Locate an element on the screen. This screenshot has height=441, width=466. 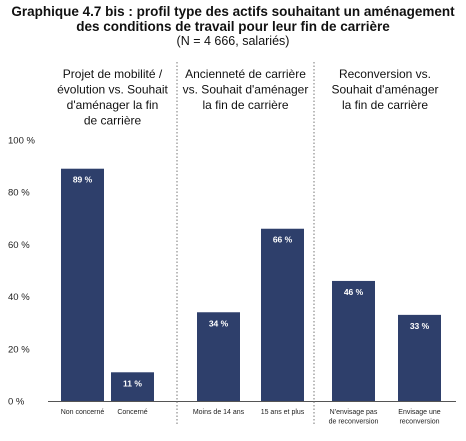
panel-heading-line: vs. Souhait d'aménager is located at coordinates (246, 90).